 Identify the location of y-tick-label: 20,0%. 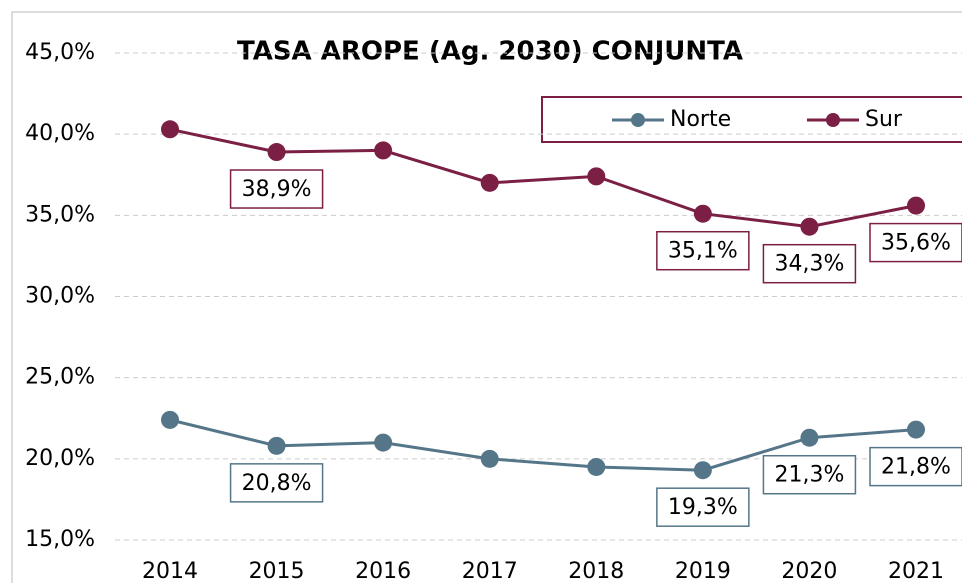
(60, 458).